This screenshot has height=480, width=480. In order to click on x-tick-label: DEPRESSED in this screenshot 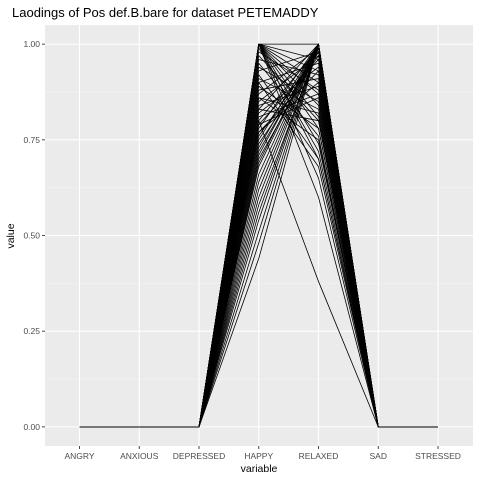, I will do `click(199, 456)`.